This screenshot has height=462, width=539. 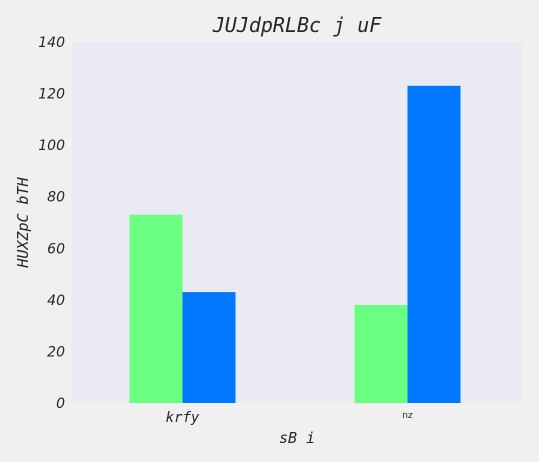 What do you see at coordinates (51, 146) in the screenshot?
I see `y-tick-label: 100` at bounding box center [51, 146].